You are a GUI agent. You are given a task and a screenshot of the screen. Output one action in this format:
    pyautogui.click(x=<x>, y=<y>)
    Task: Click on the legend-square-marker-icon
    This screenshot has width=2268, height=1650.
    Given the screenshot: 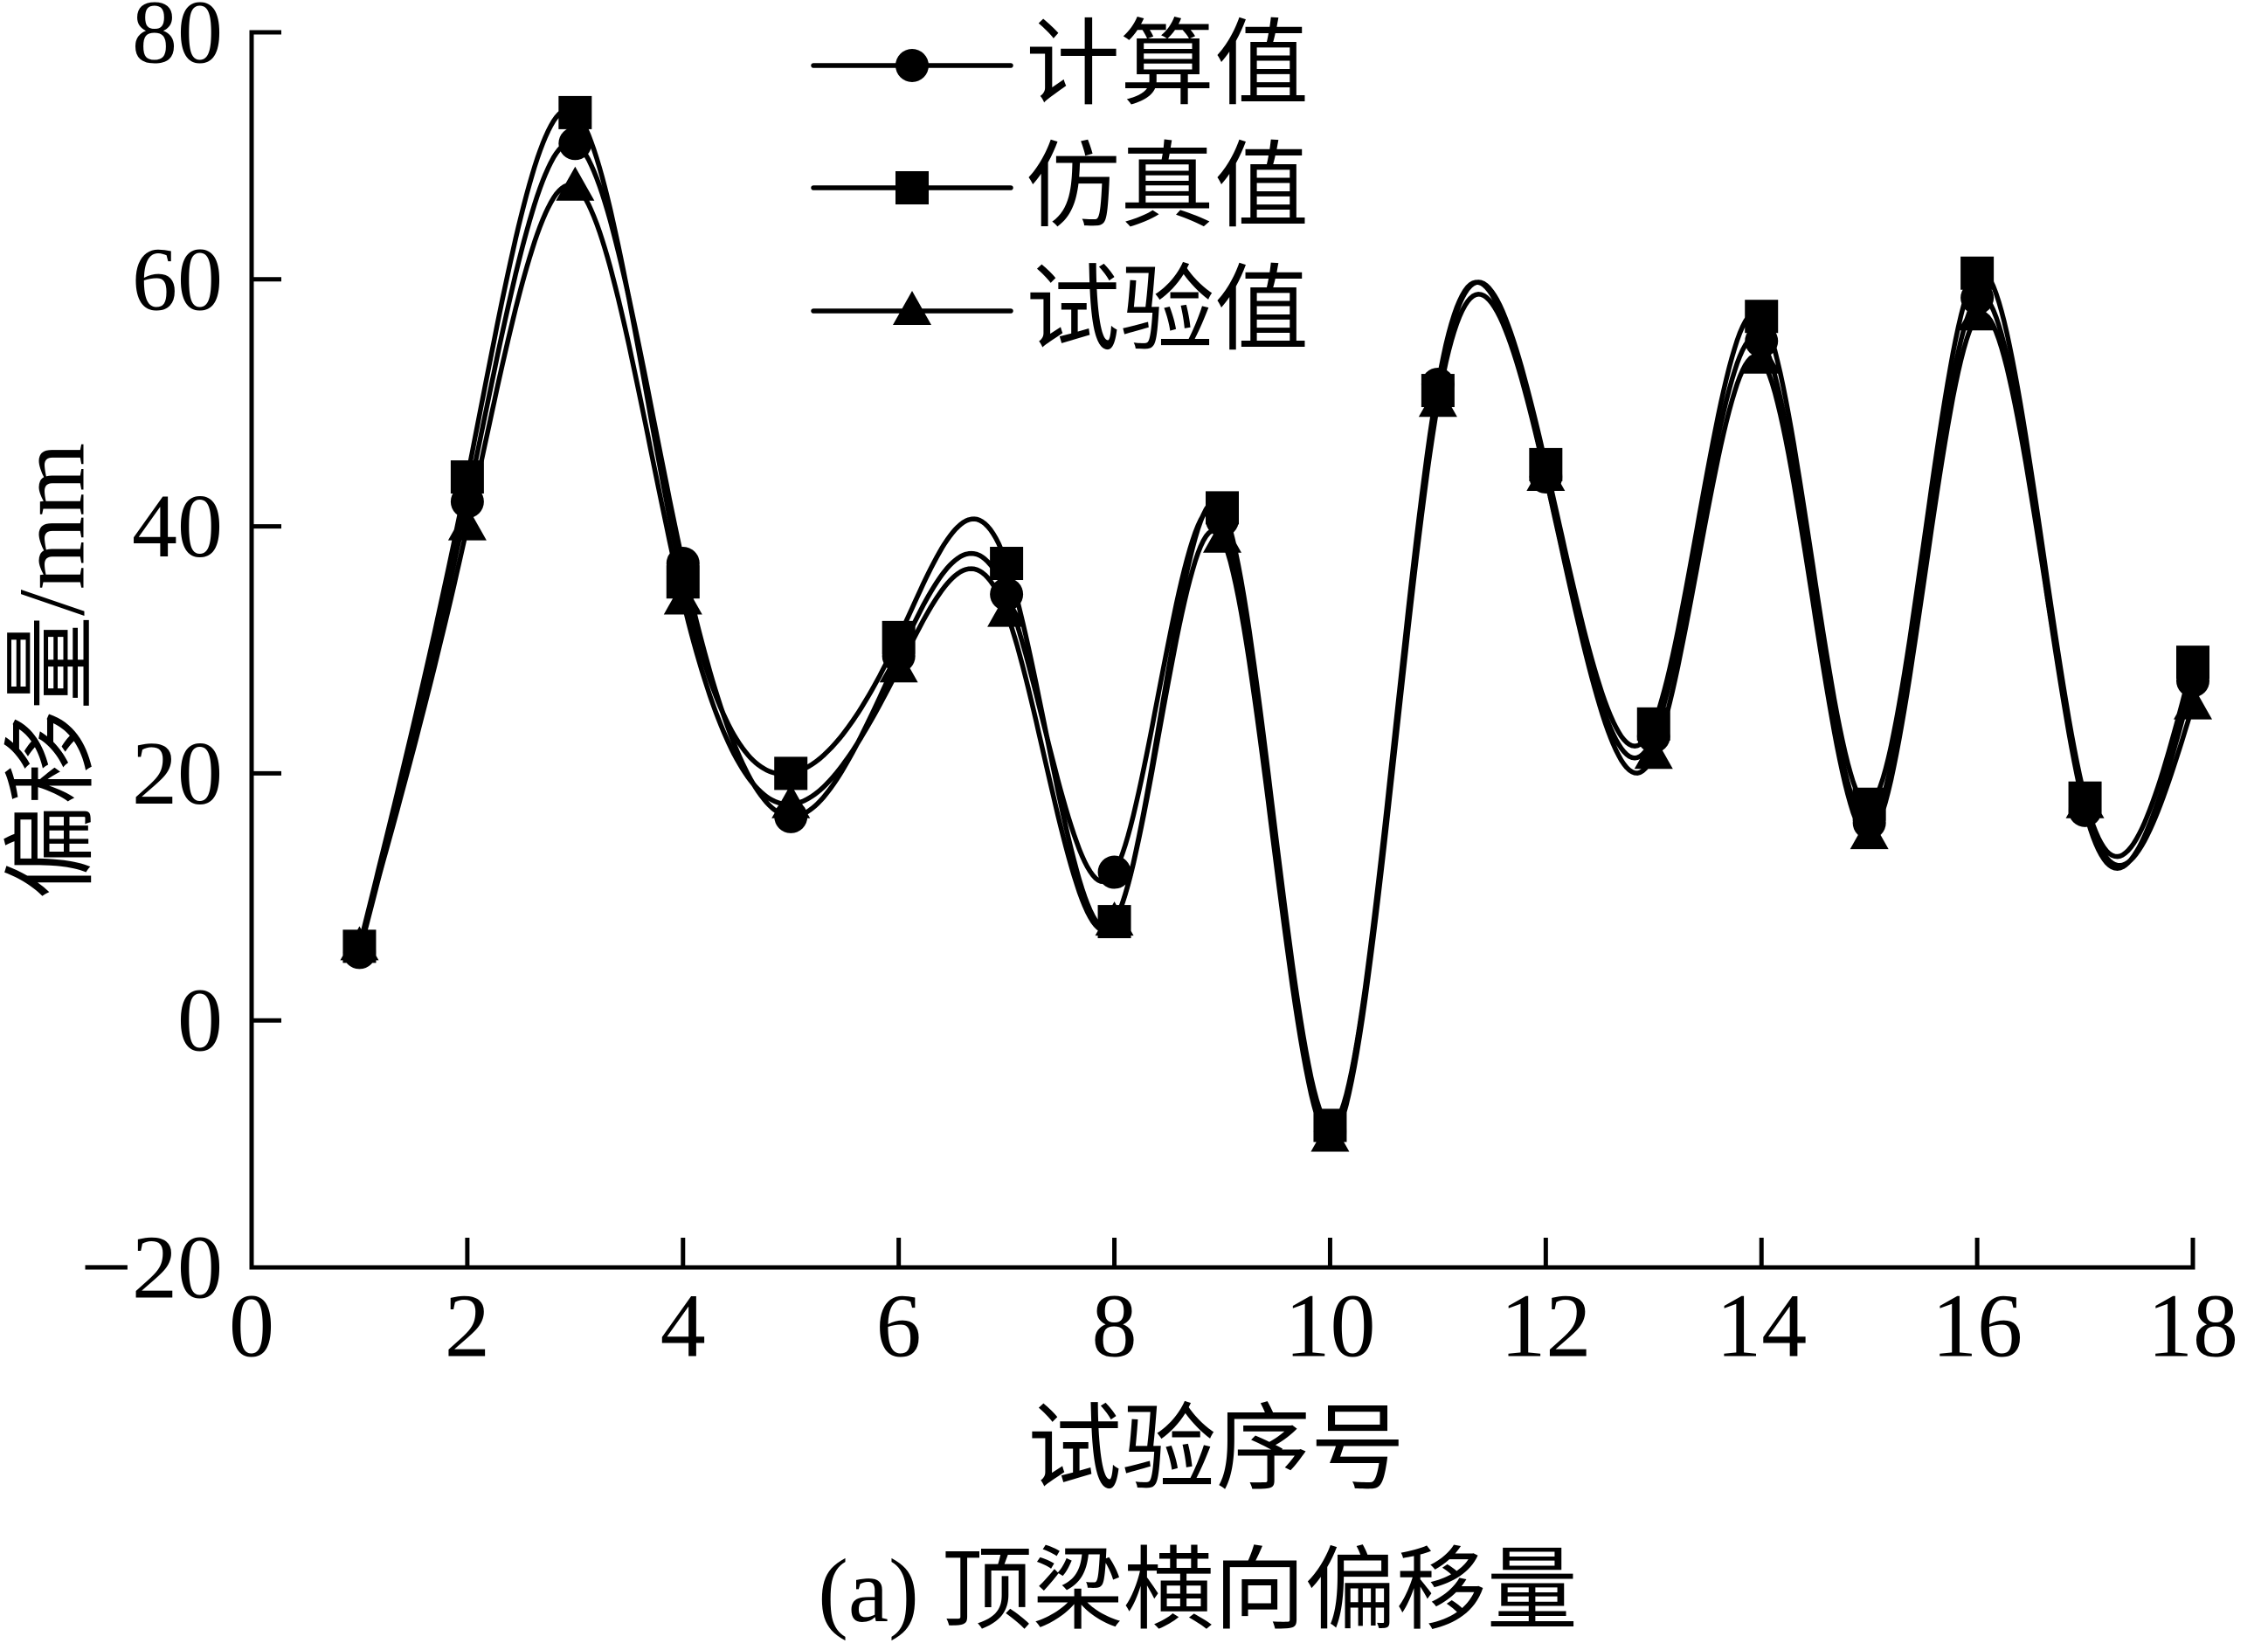 What is the action you would take?
    pyautogui.click(x=912, y=187)
    